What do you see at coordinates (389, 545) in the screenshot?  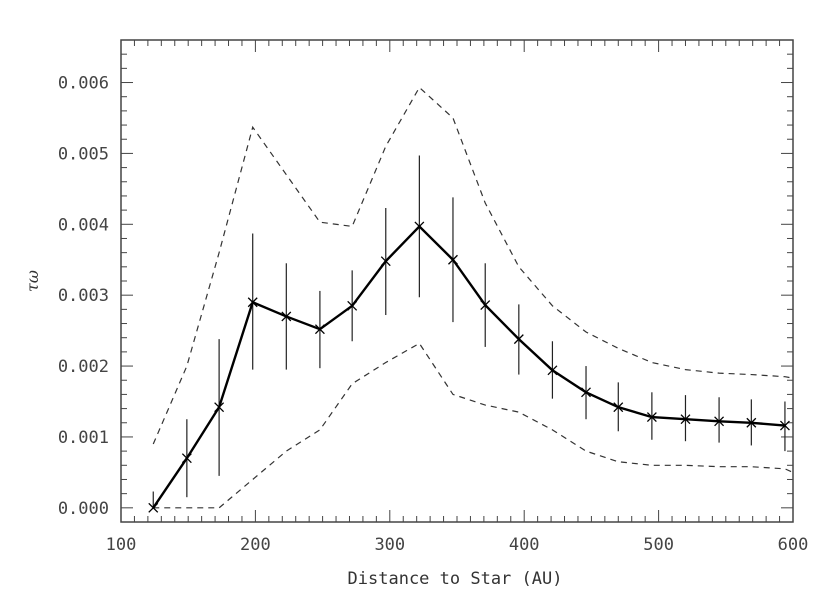 I see `x-tick-label: 300` at bounding box center [389, 545].